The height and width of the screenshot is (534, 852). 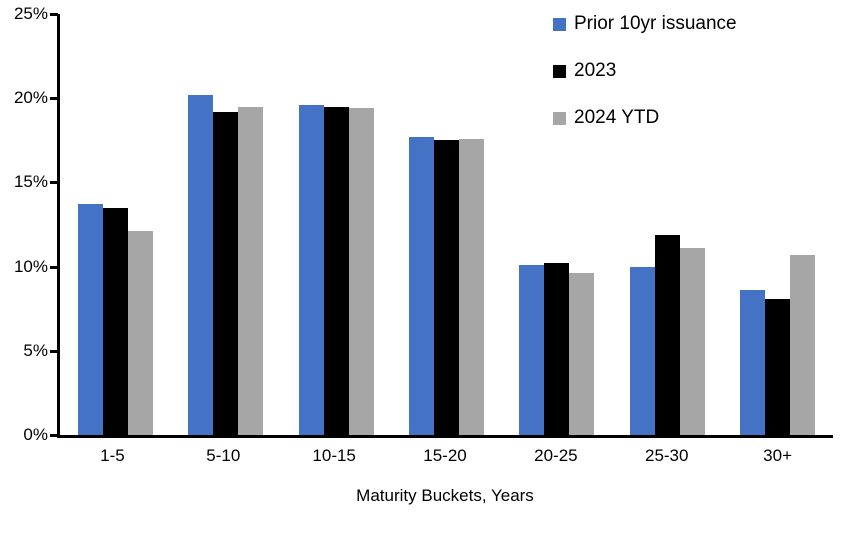 I want to click on legend: Prior 10yr issuance 2023 2024 YTD, so click(x=645, y=71).